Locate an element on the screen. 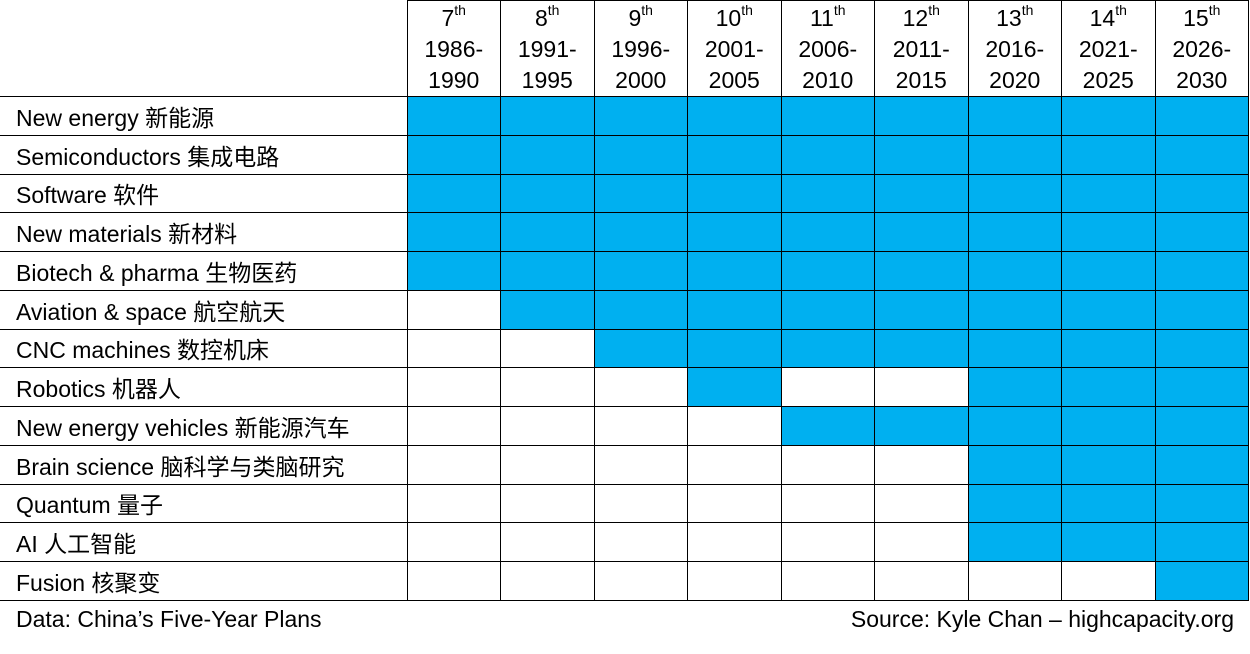 The image size is (1250, 654). table-row: New energy vehicles 新能源汽车 is located at coordinates (624, 426).